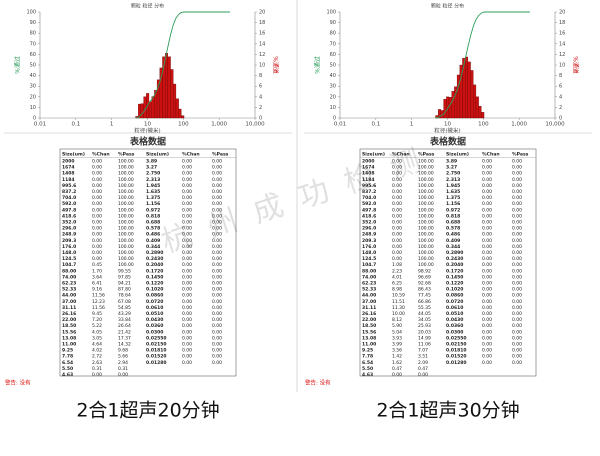  I want to click on y2-tick-label: 12, so click(562, 55).